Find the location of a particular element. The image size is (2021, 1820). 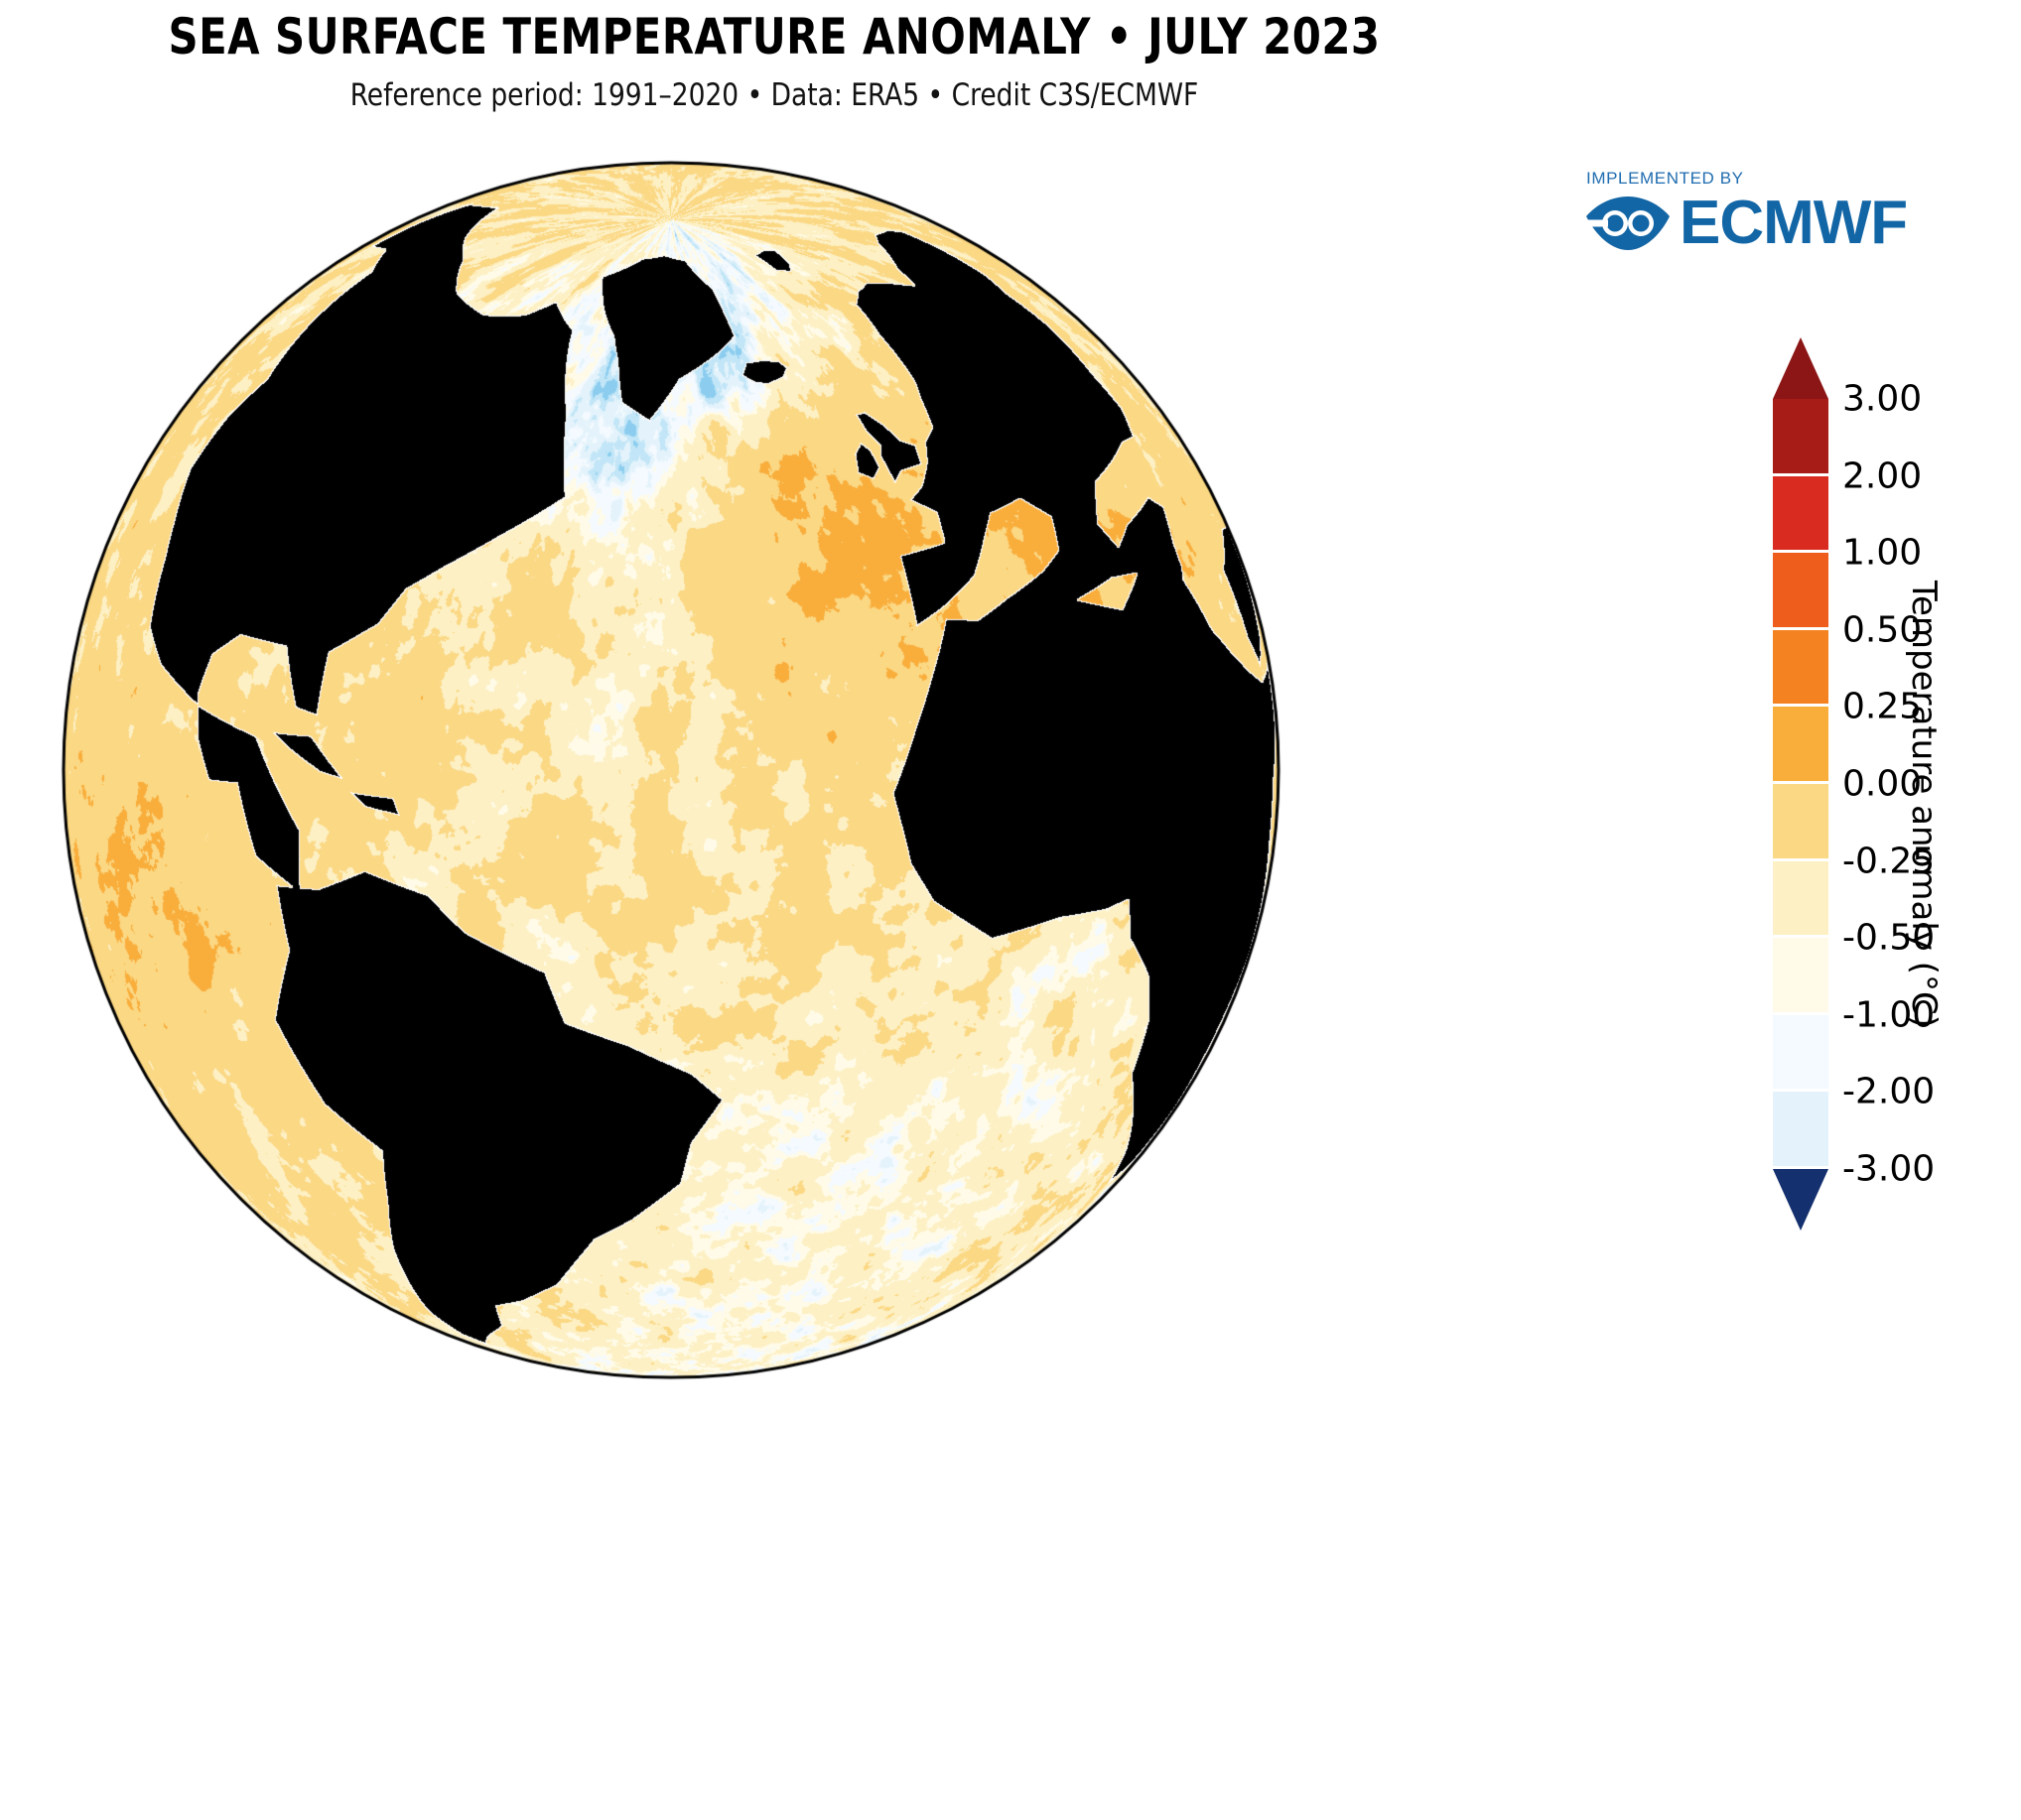

colorbar-gradient is located at coordinates (1800, 784).